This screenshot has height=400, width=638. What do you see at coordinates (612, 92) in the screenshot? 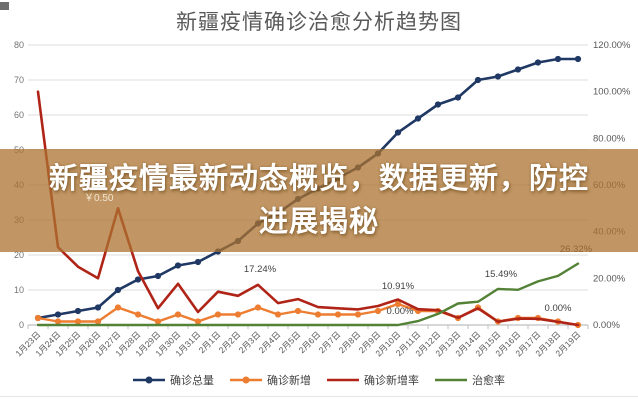
I see `right-axis-tick-label: 100.00%` at bounding box center [612, 92].